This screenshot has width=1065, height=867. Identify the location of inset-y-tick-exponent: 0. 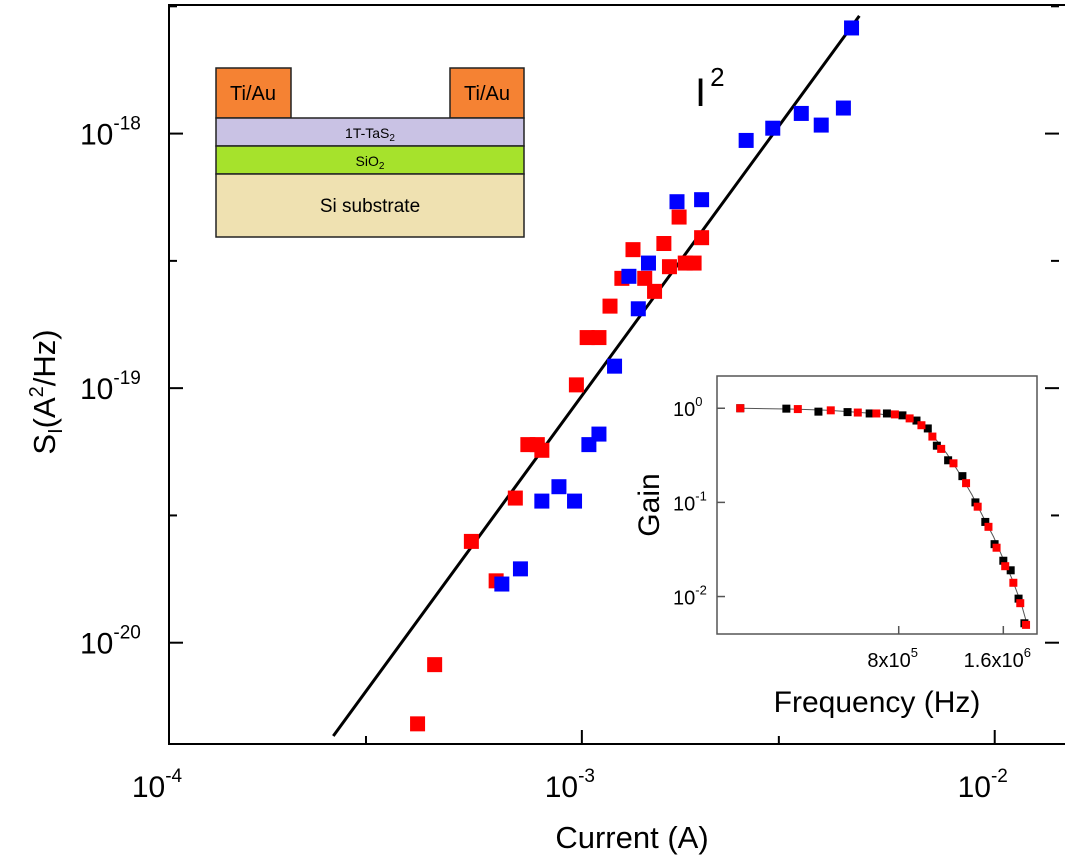
(698, 401).